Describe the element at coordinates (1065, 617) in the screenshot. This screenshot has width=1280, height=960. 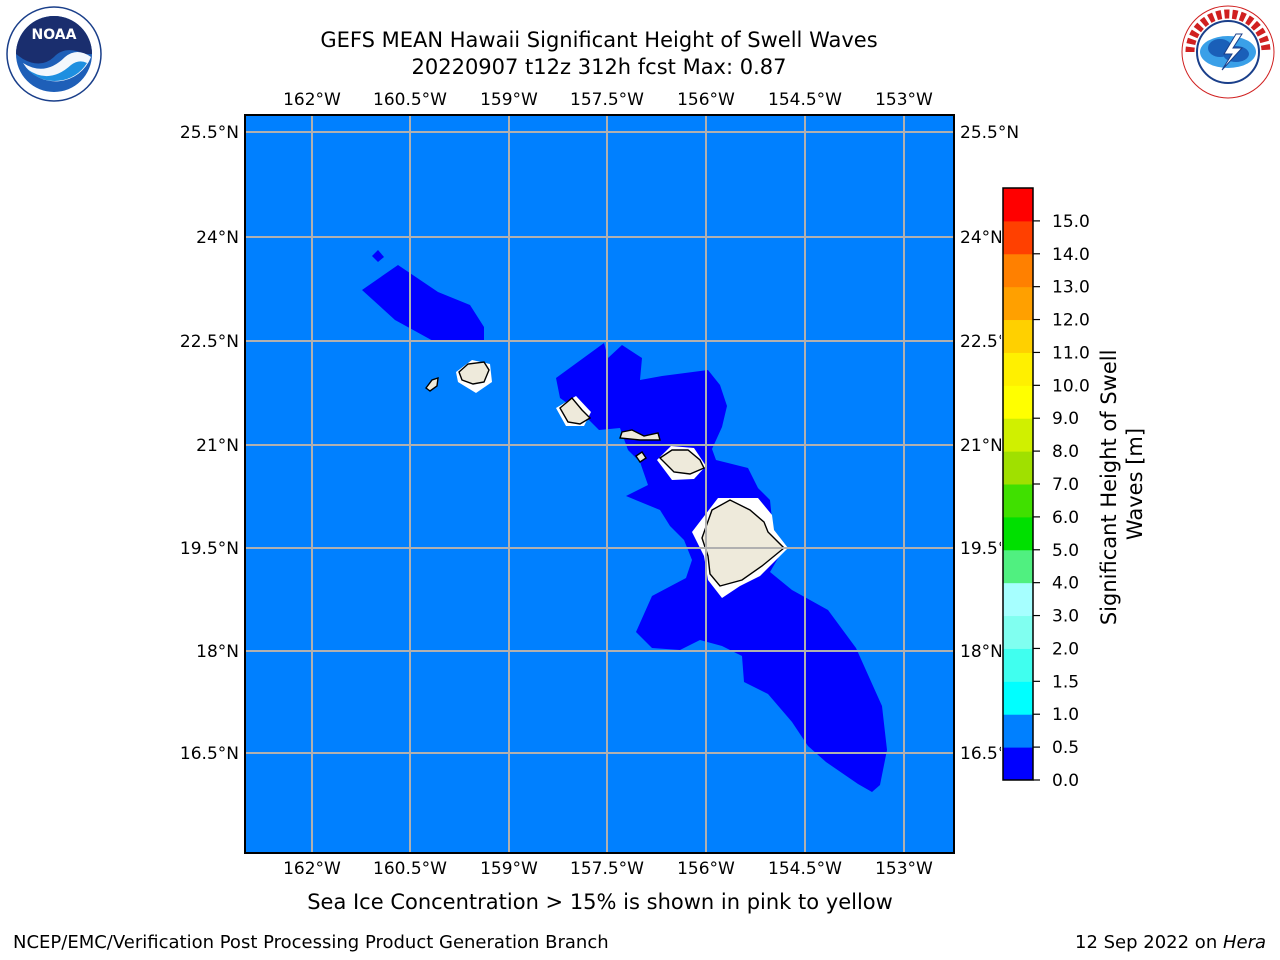
I see `colorbar-tick-label: 3.0` at that location.